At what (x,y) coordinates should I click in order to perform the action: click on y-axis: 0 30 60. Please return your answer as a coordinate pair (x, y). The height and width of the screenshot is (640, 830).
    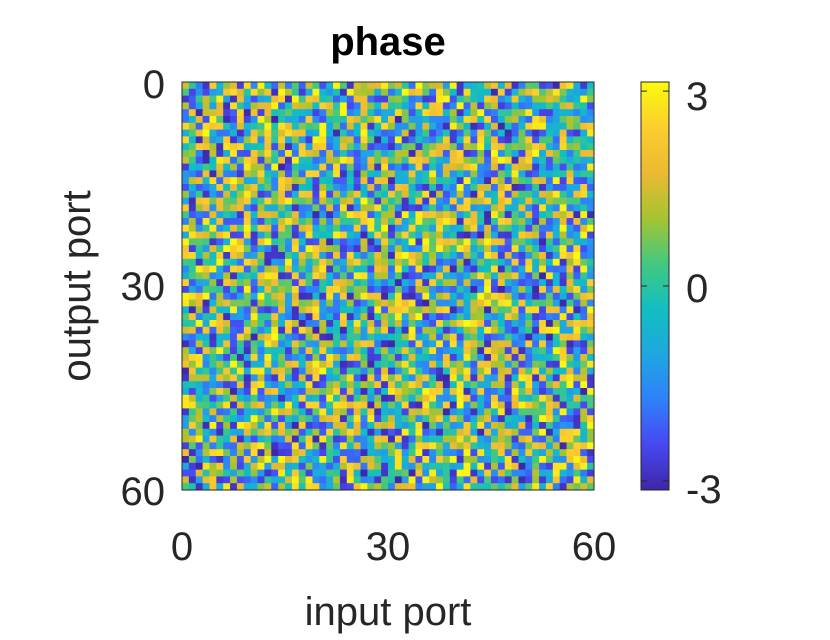
    Looking at the image, I should click on (143, 288).